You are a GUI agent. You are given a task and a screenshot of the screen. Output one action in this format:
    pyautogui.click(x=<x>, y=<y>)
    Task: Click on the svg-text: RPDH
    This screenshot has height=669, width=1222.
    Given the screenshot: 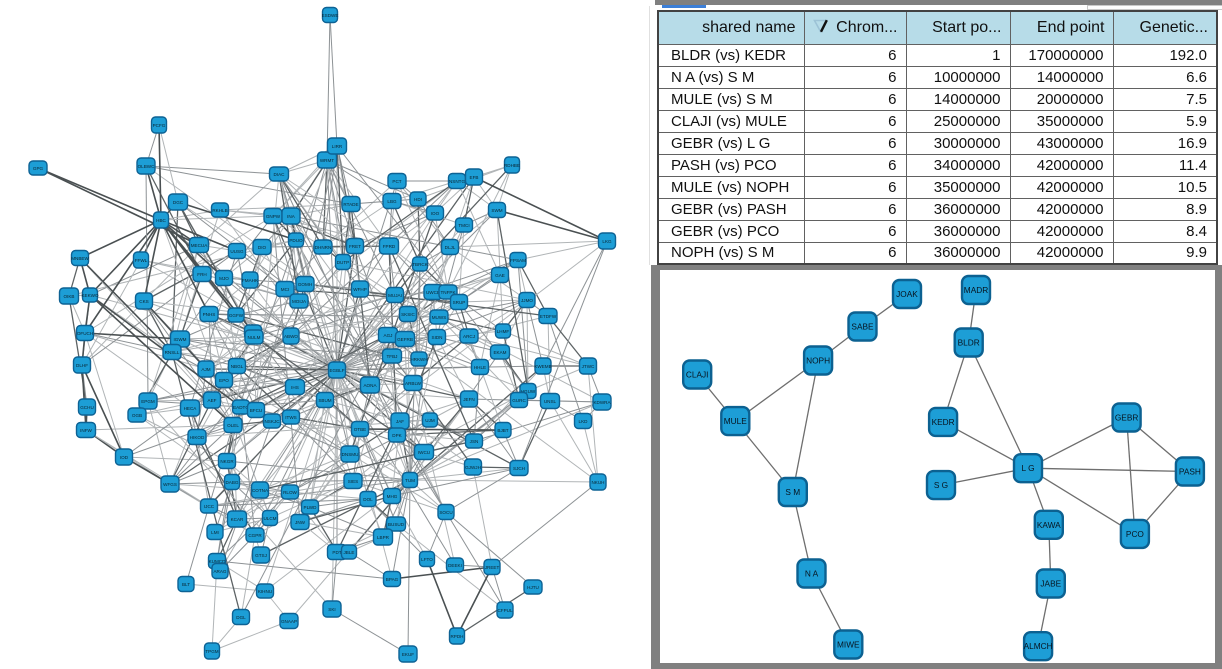 What is the action you would take?
    pyautogui.click(x=456, y=636)
    